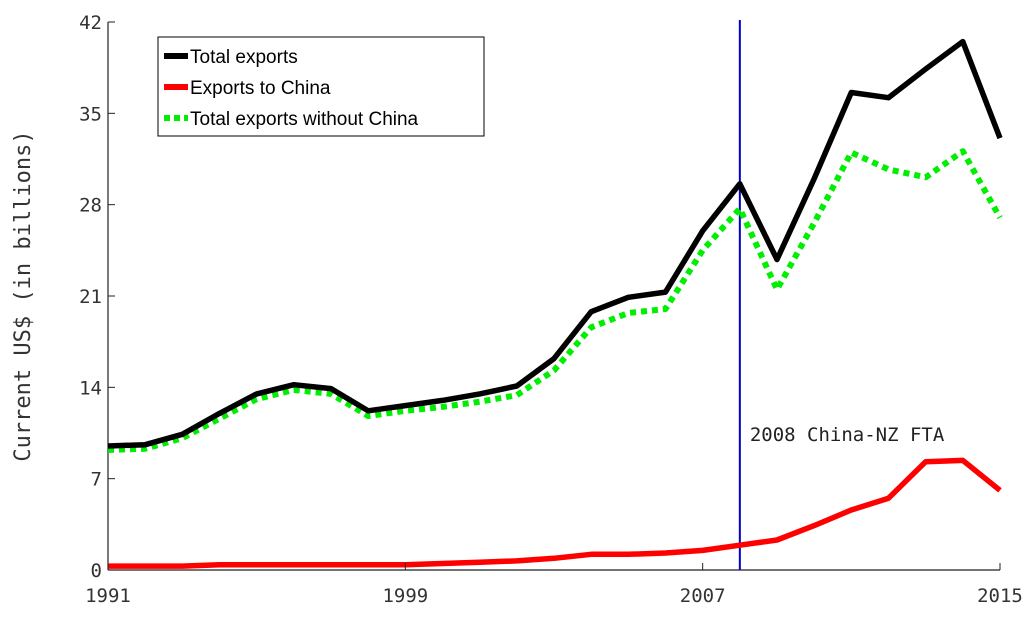 Image resolution: width=1034 pixels, height=621 pixels. I want to click on legend-box, so click(321, 86).